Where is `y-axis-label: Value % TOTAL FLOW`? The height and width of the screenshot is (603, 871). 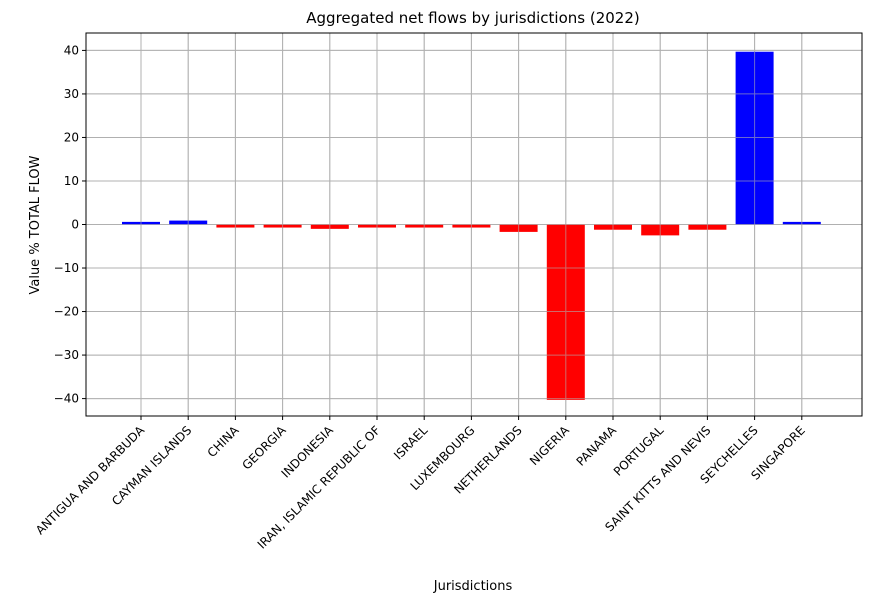
y-axis-label: Value % TOTAL FLOW is located at coordinates (35, 224).